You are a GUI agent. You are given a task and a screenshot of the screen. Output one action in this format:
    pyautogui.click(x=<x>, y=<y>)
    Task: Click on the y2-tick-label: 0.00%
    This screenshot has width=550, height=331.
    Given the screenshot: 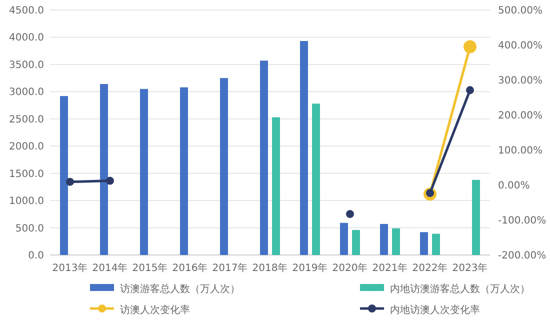 What is the action you would take?
    pyautogui.click(x=514, y=186)
    